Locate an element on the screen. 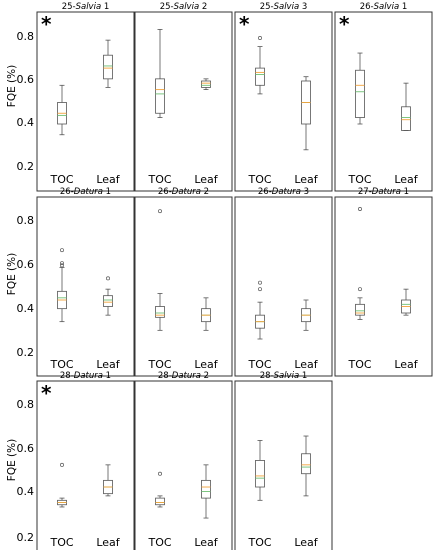  panel: 26-Datura 3 TOC Leaf is located at coordinates (283, 282).